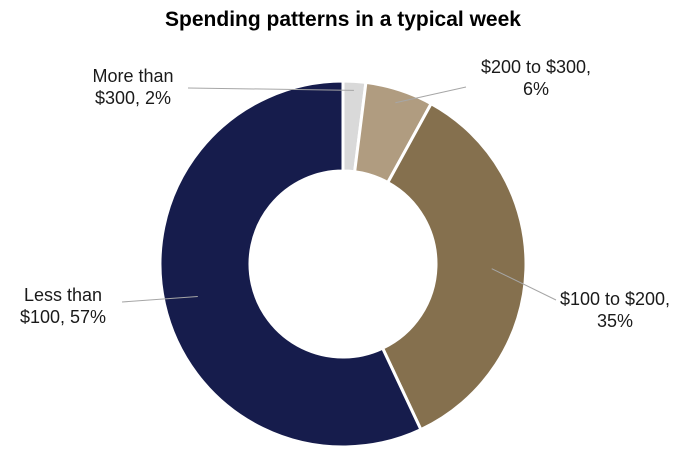 This screenshot has height=451, width=685. What do you see at coordinates (536, 78) in the screenshot?
I see `slice-label-200-to-300: $200 to $300, 6%` at bounding box center [536, 78].